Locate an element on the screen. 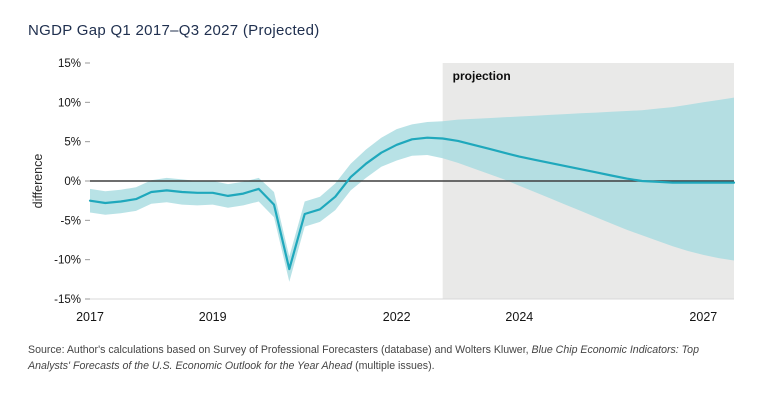 This screenshot has width=768, height=411. x-axis: 2017 2019 2022 2024 2027 is located at coordinates (396, 317).